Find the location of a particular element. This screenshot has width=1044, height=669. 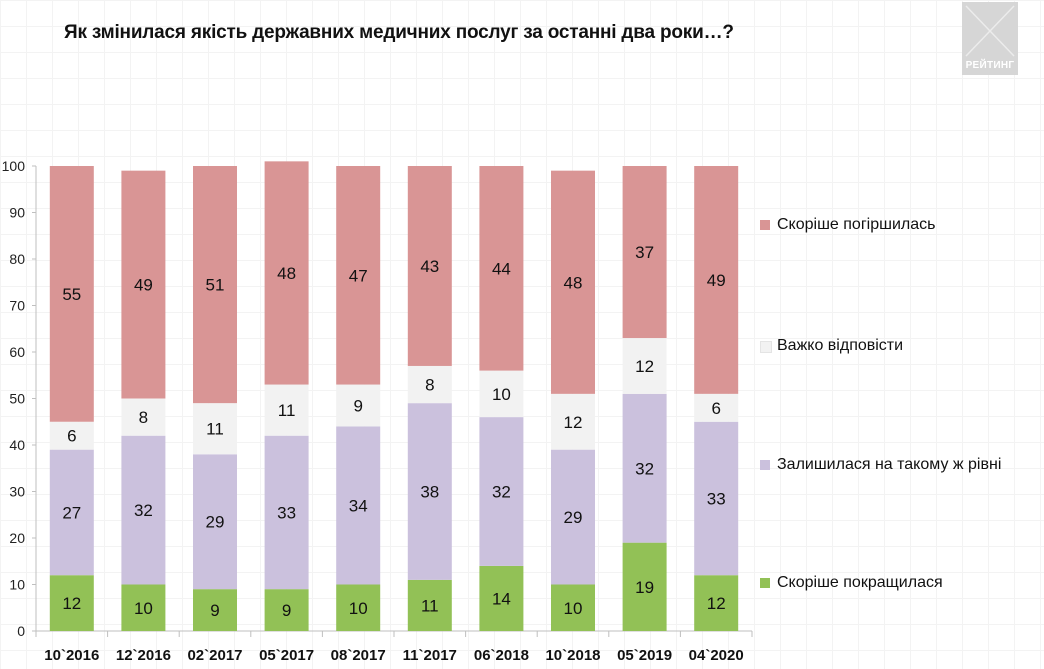

data-label-9-3: 12 is located at coordinates (644, 366).